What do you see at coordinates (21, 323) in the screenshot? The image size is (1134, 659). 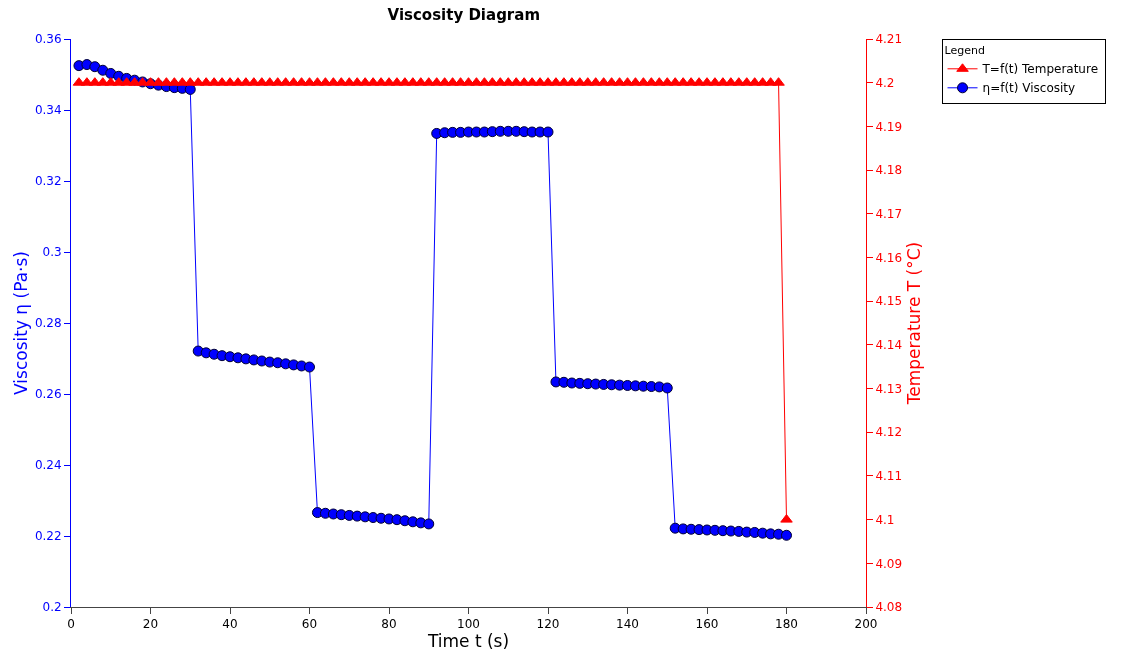 I see `y-axis-title: Viscosity η (Pa·s)` at bounding box center [21, 323].